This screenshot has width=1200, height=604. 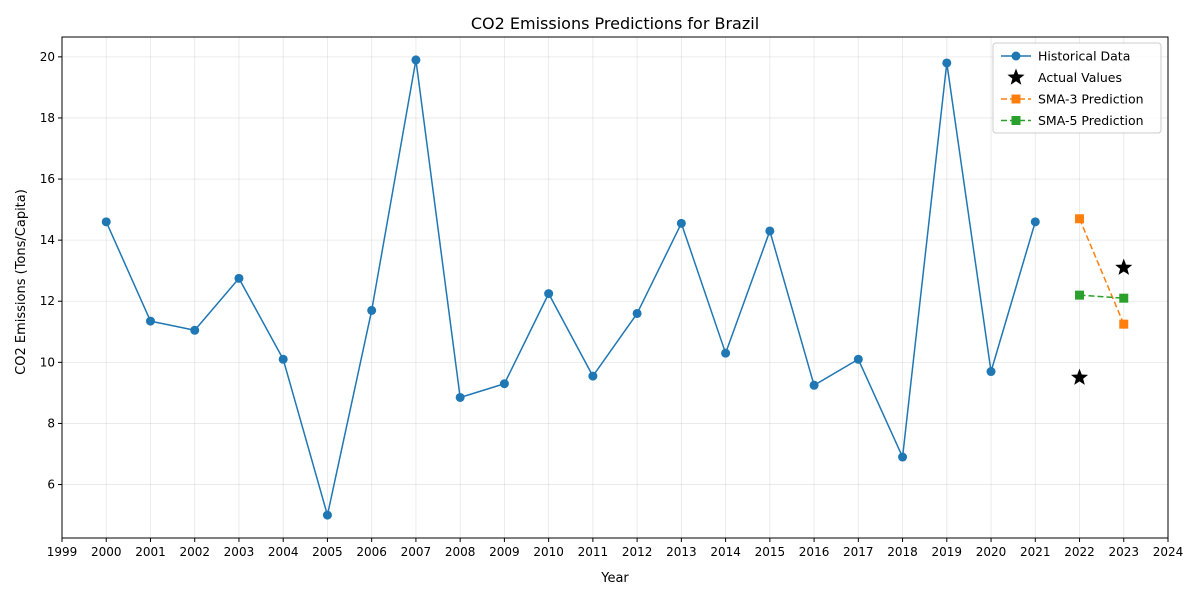 I want to click on legend-box, so click(x=1077, y=88).